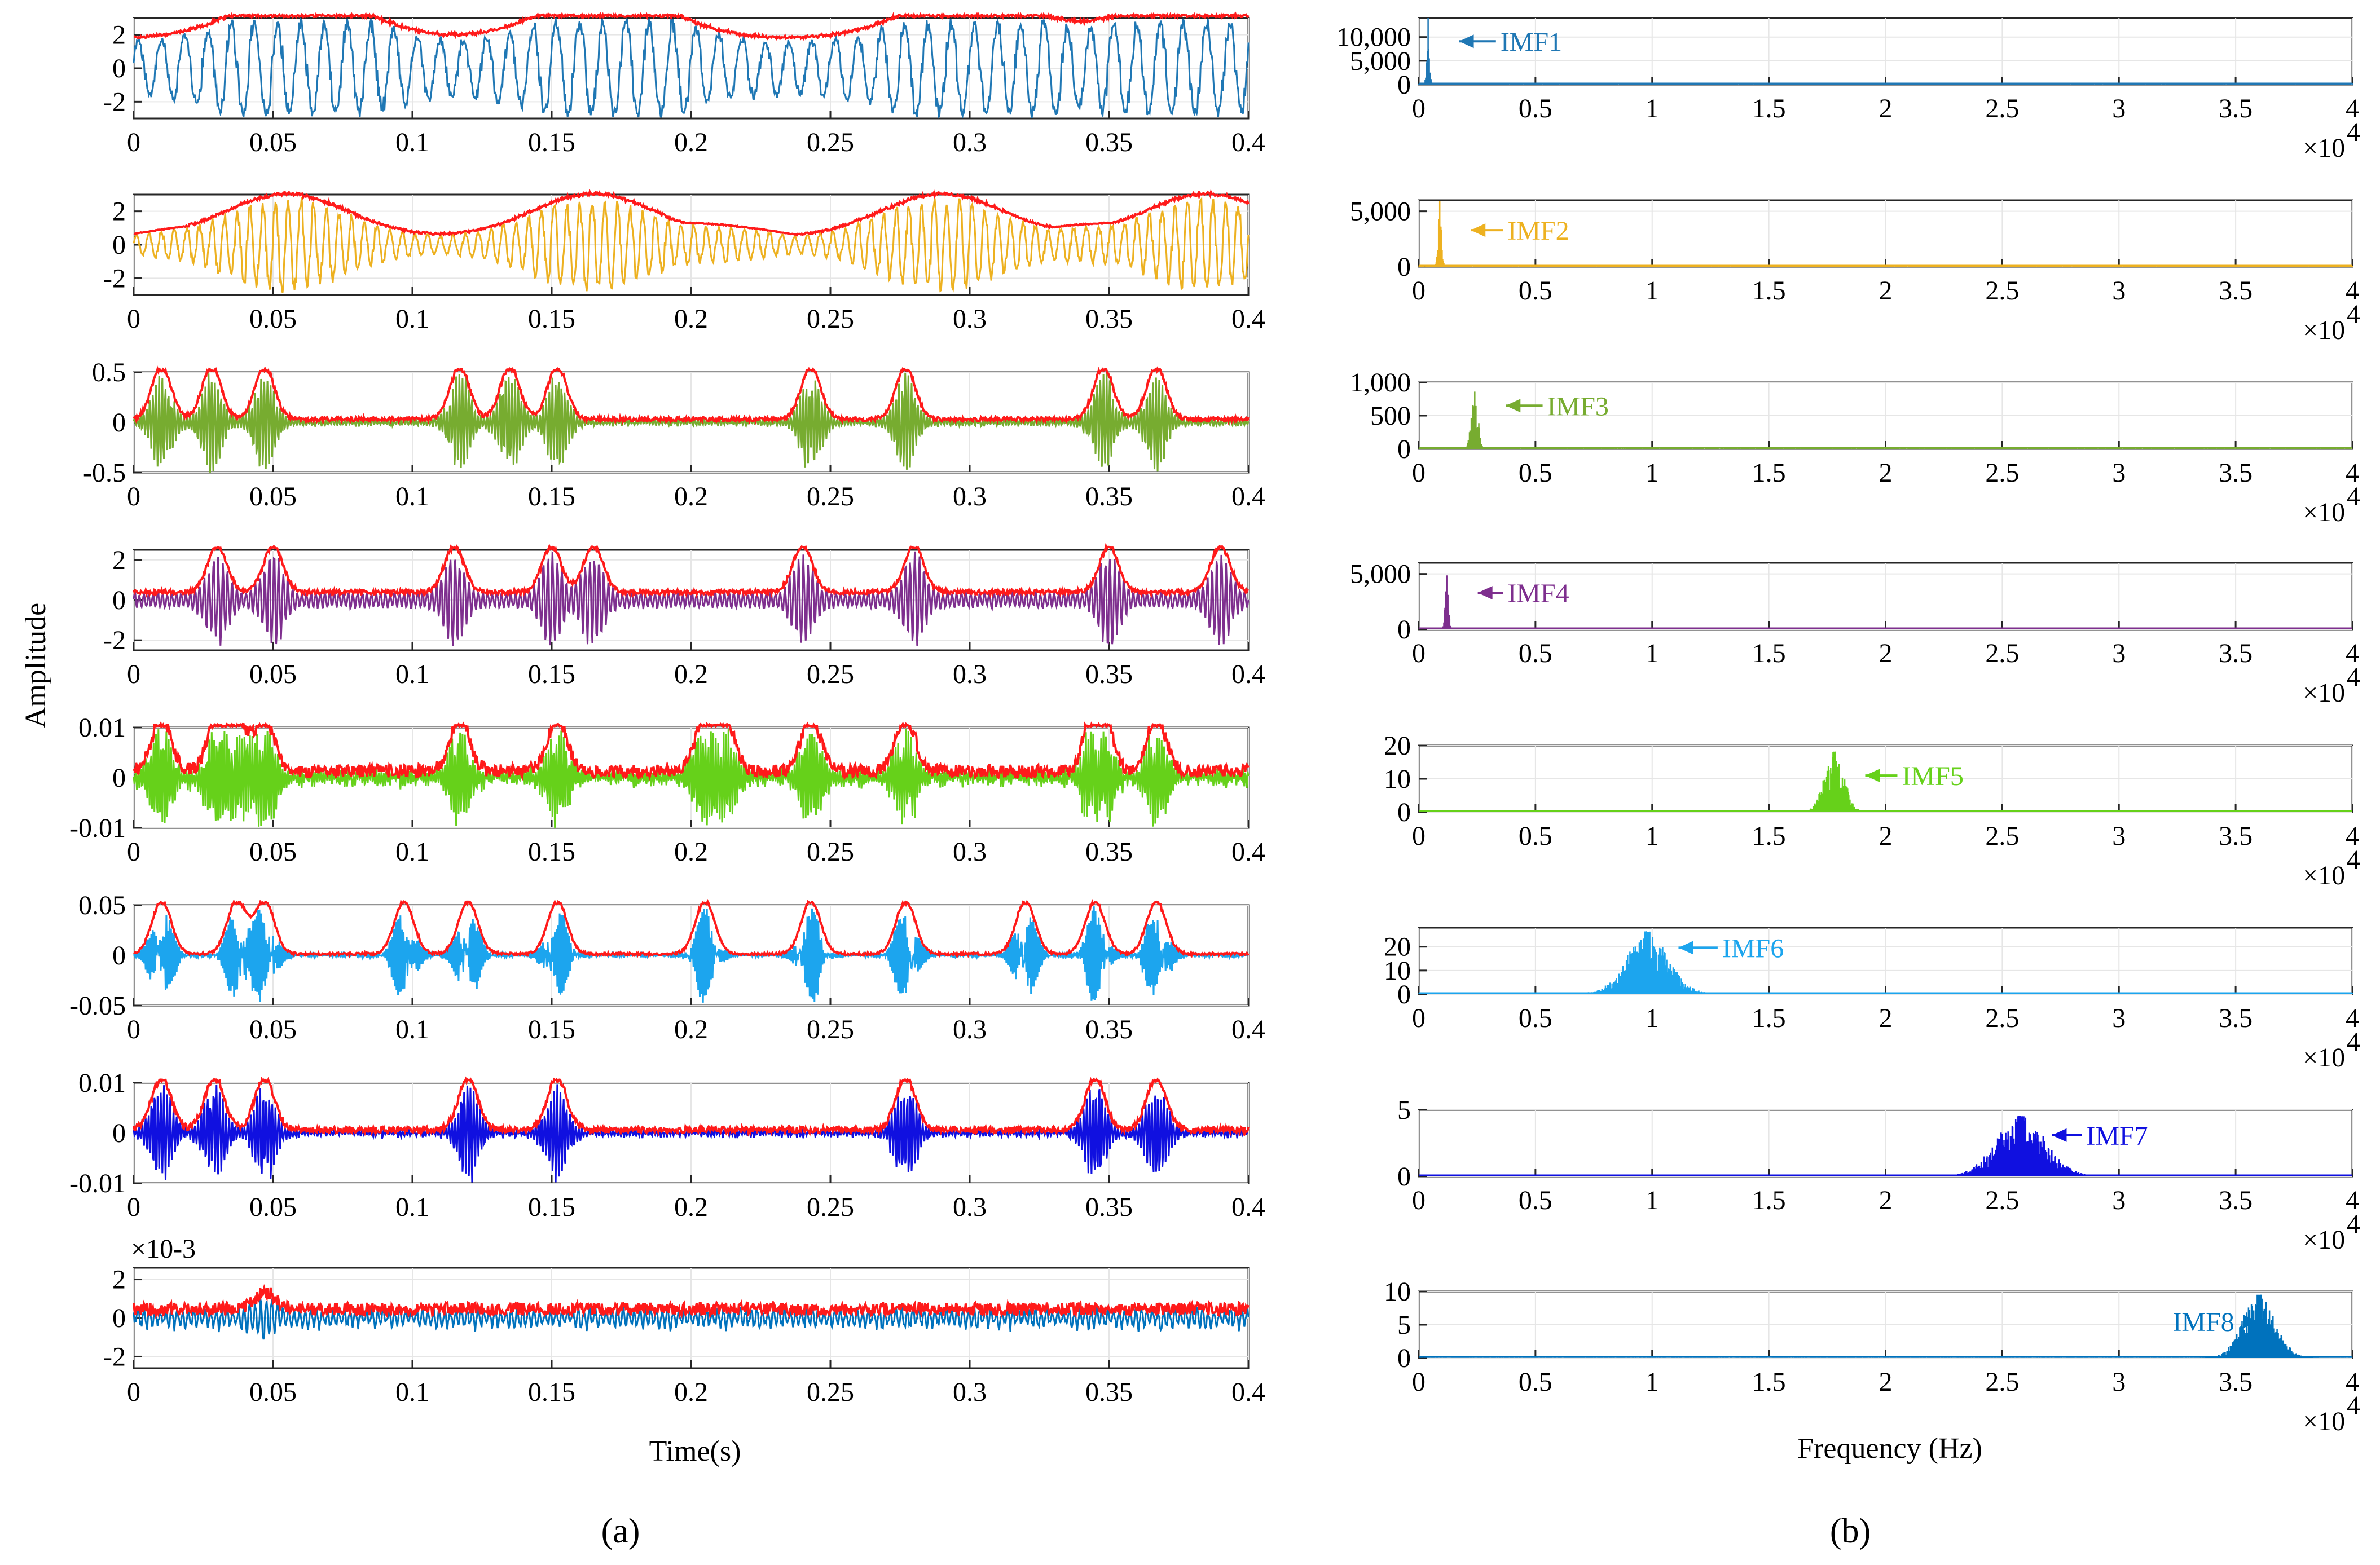 The height and width of the screenshot is (1565, 2380). Describe the element at coordinates (2324, 330) in the screenshot. I see `b-imf2-multiplier: ×10` at that location.